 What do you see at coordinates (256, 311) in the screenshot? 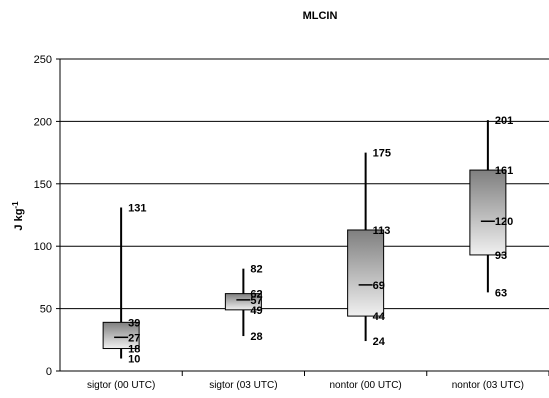
I see `q1-label: 49` at bounding box center [256, 311].